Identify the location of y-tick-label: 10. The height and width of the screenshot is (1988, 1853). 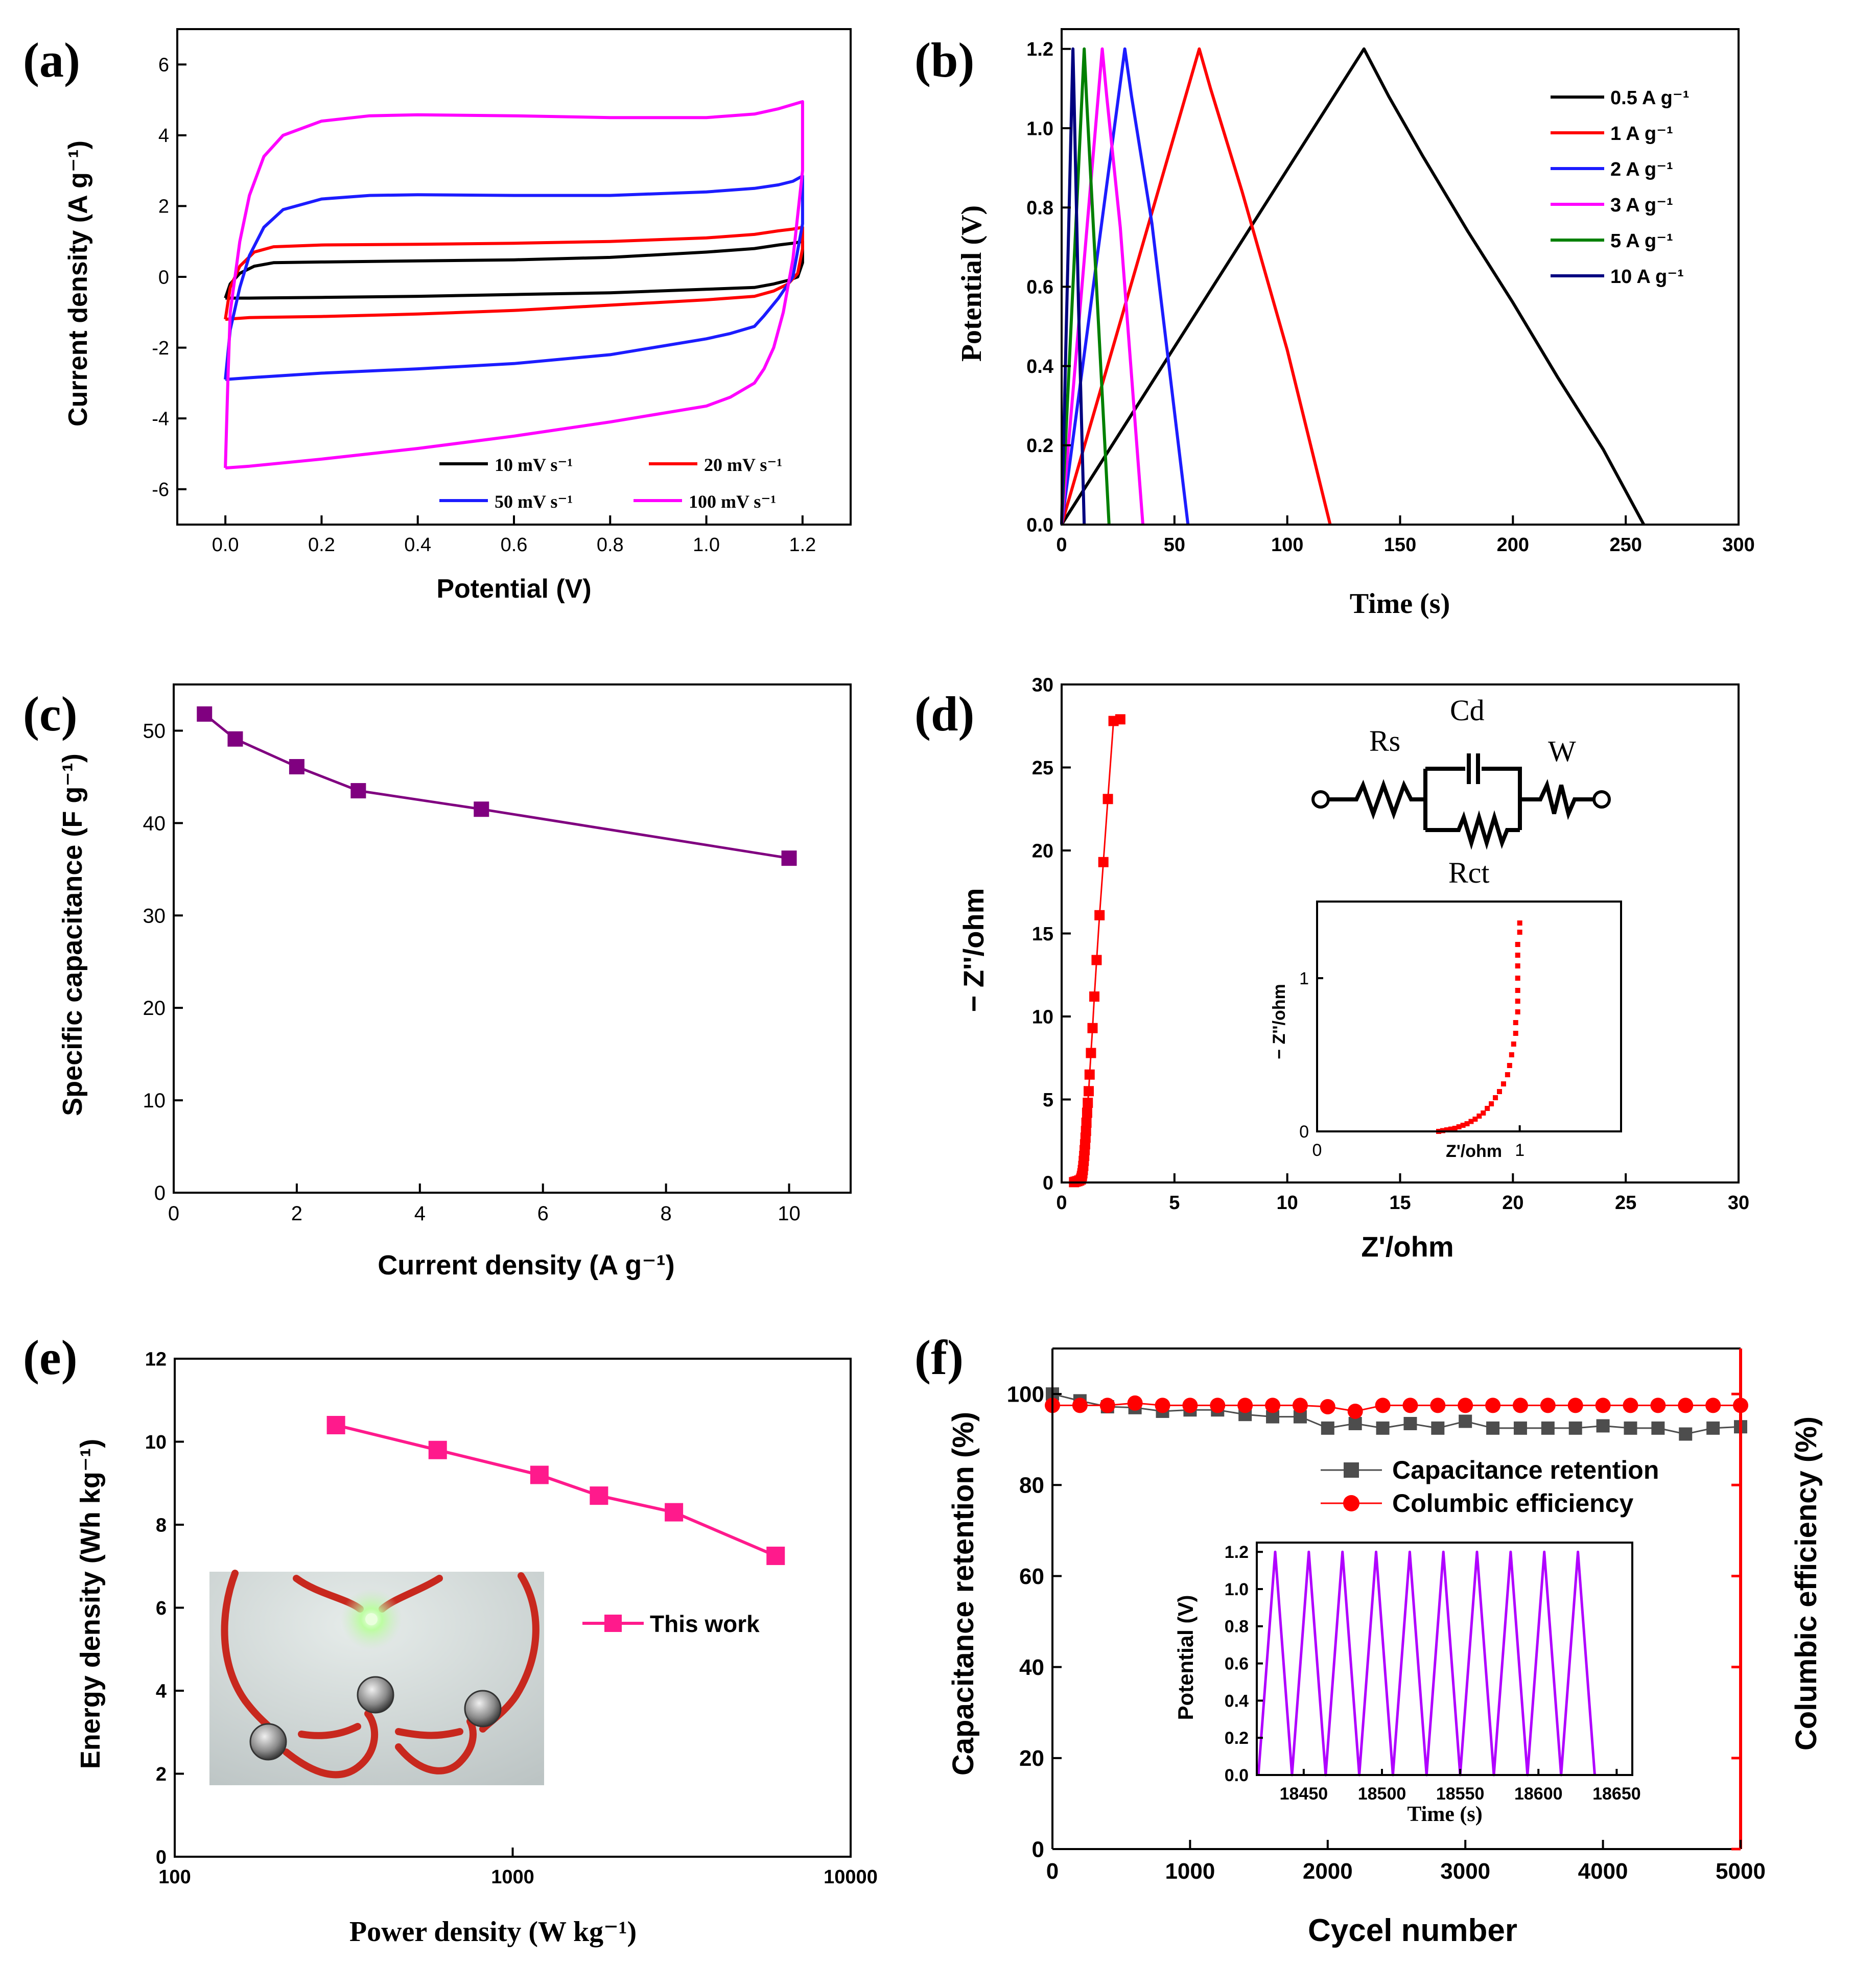
(156, 1442).